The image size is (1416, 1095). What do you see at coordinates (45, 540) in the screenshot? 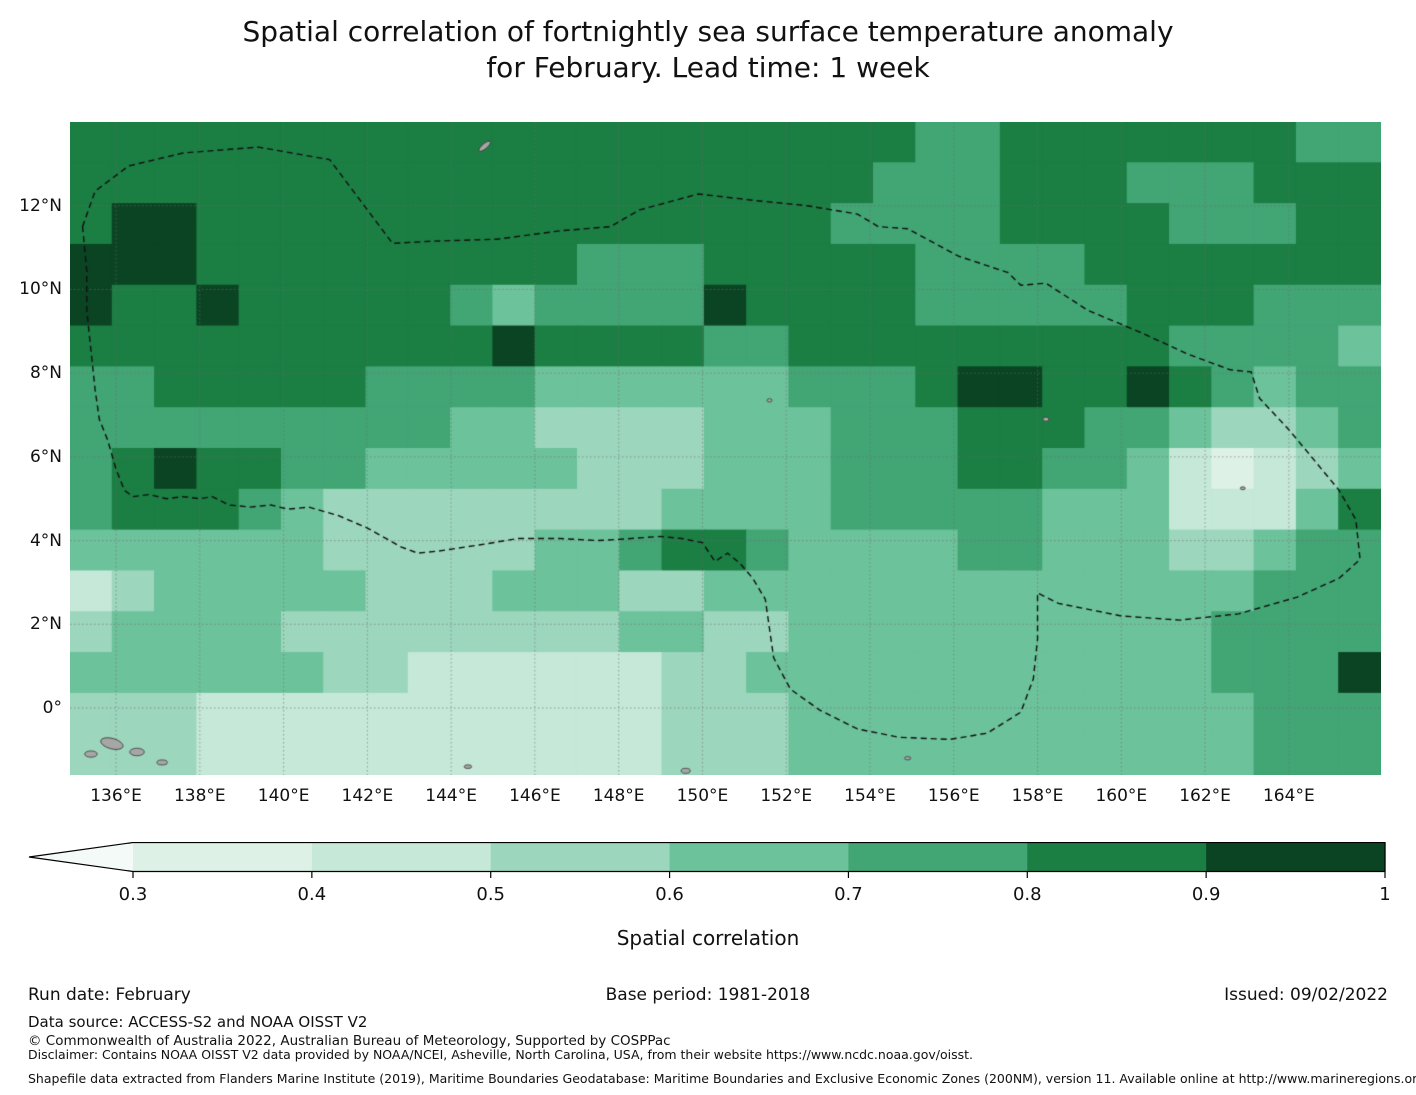
I see `y-tick-label: 4°N` at bounding box center [45, 540].